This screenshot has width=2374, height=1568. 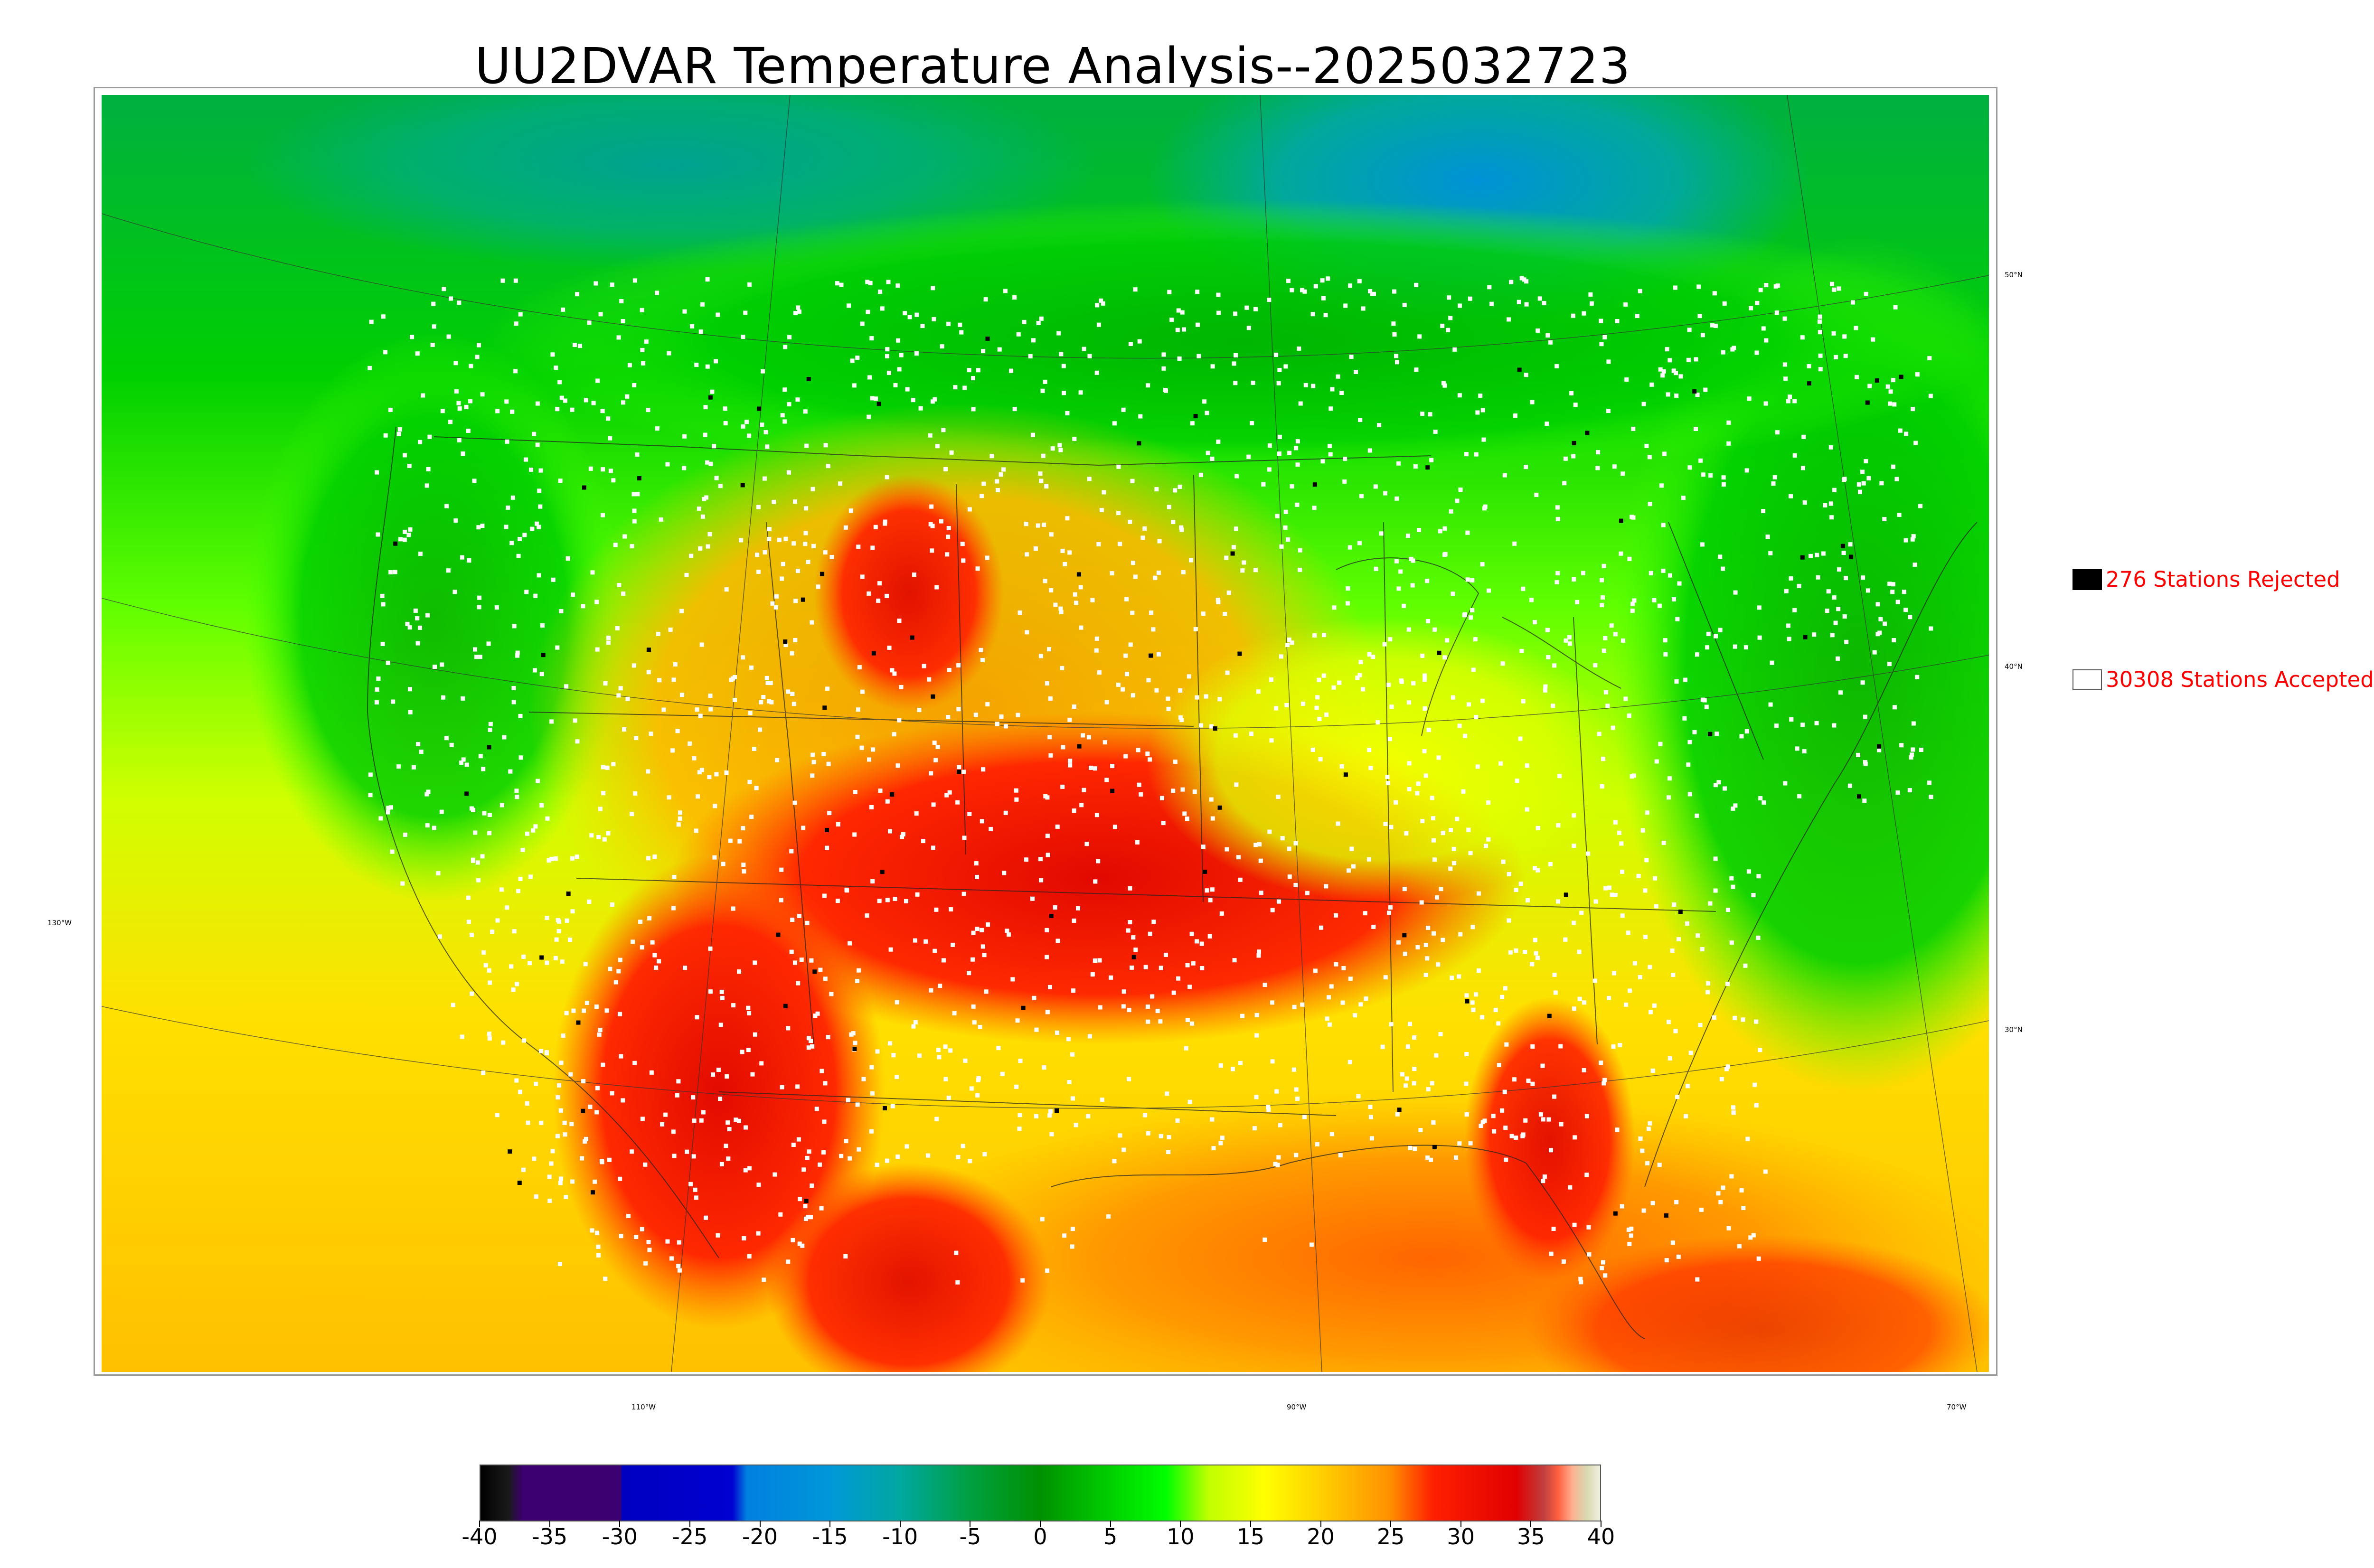 I want to click on colorbar-tick-label: 10, so click(x=1180, y=1537).